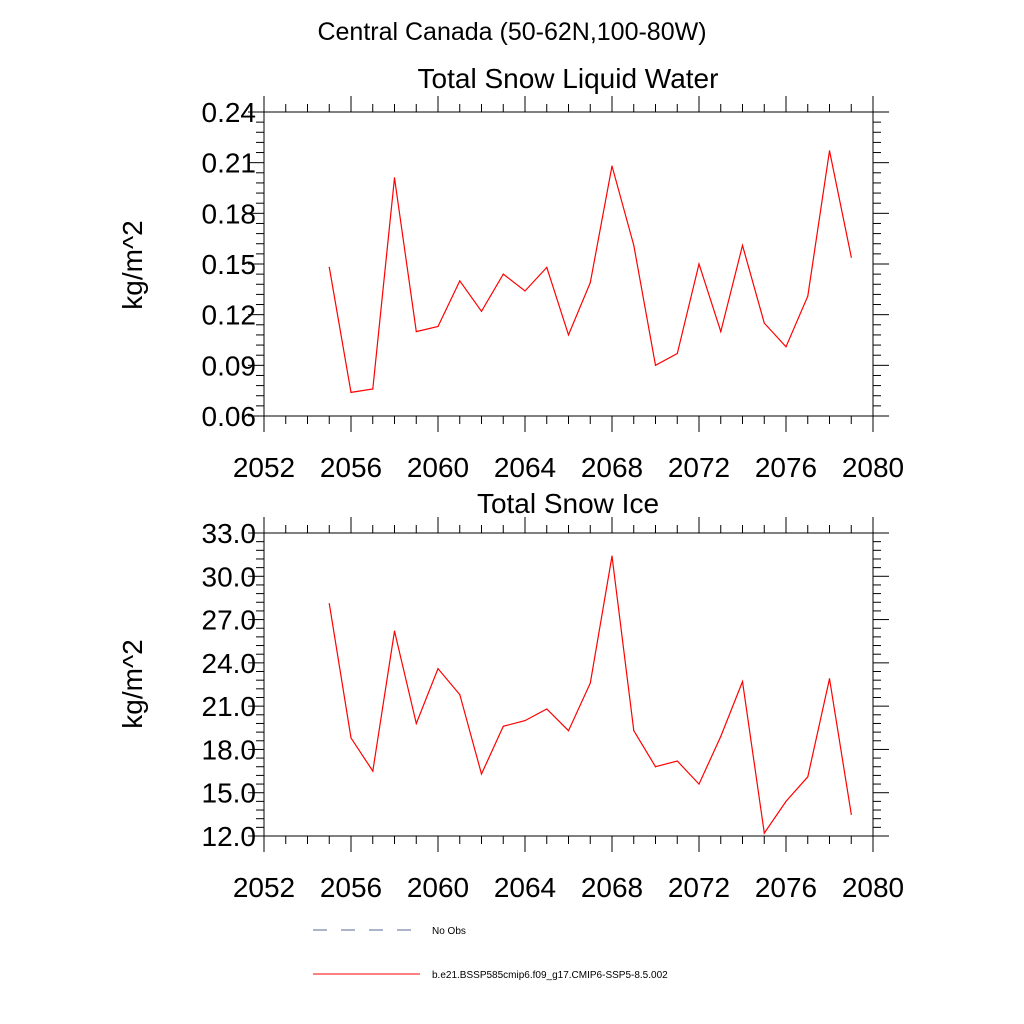  Describe the element at coordinates (229, 365) in the screenshot. I see `y-tick-label: 0.09` at that location.